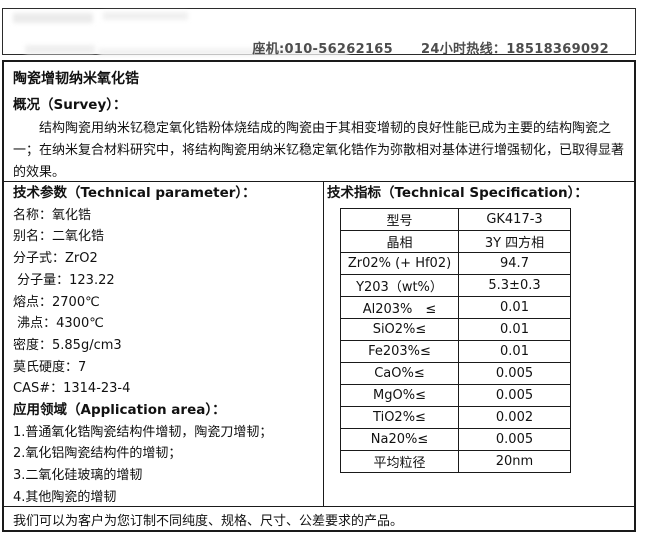 This screenshot has width=646, height=534. What do you see at coordinates (399, 351) in the screenshot?
I see `spec-label-cell: Fe203%≤` at bounding box center [399, 351].